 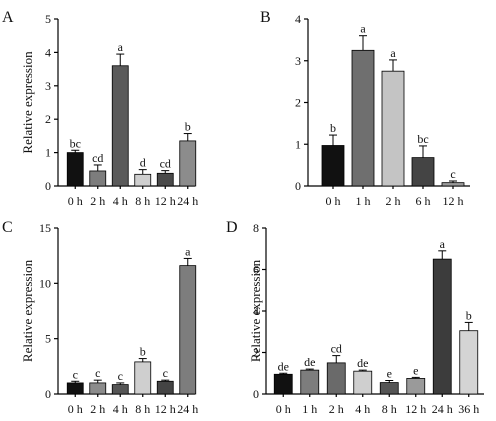 I want to click on x-tick-label-a: 24 h, so click(x=187, y=201).